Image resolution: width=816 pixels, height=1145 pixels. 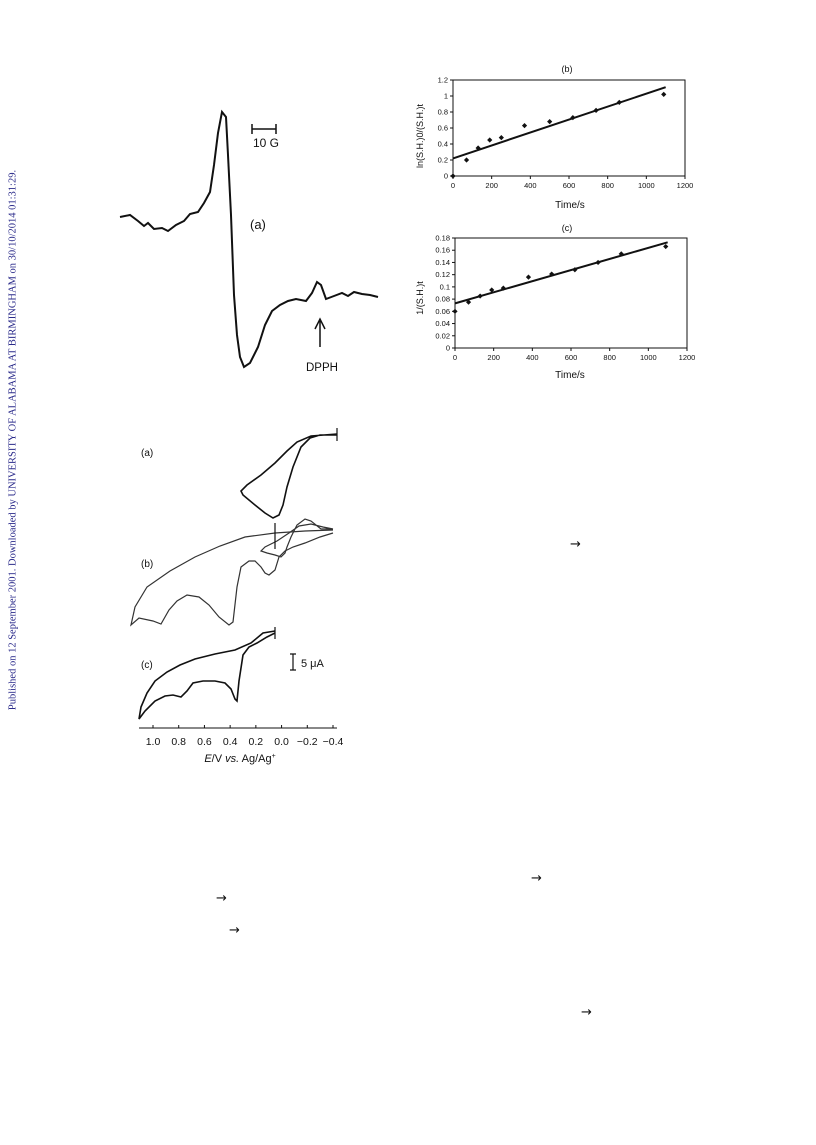 I want to click on cv-x-tick-label: 0.8, so click(x=178, y=742).